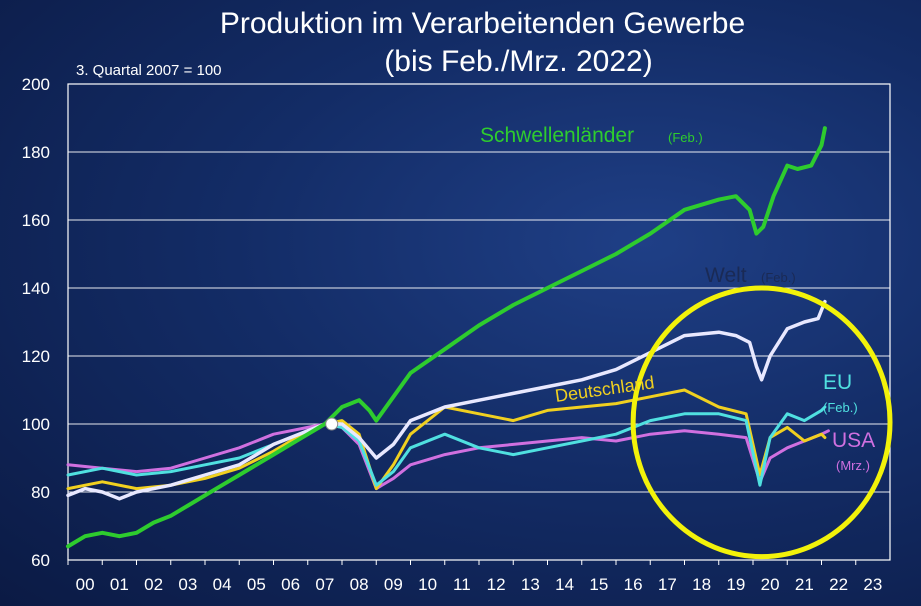 The image size is (921, 606). I want to click on series-label-deutschland: Deutschland, so click(605, 389).